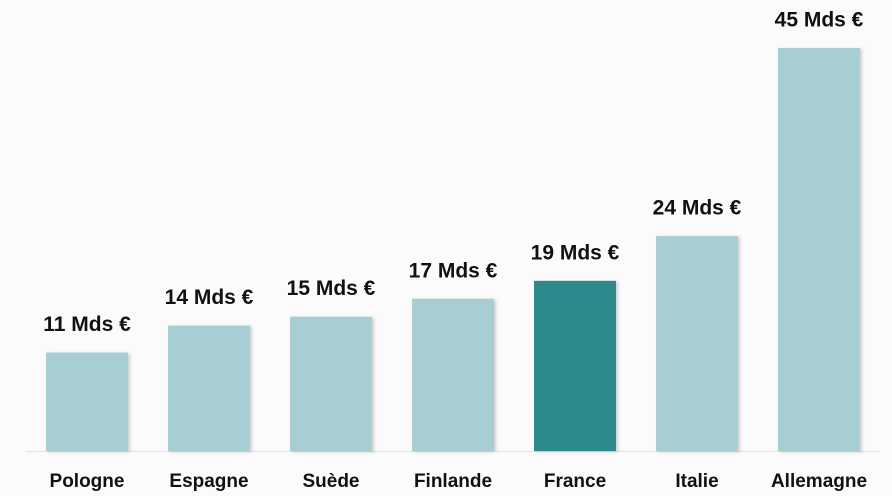 The image size is (892, 496). Describe the element at coordinates (209, 297) in the screenshot. I see `value-label: 14 Mds €` at that location.